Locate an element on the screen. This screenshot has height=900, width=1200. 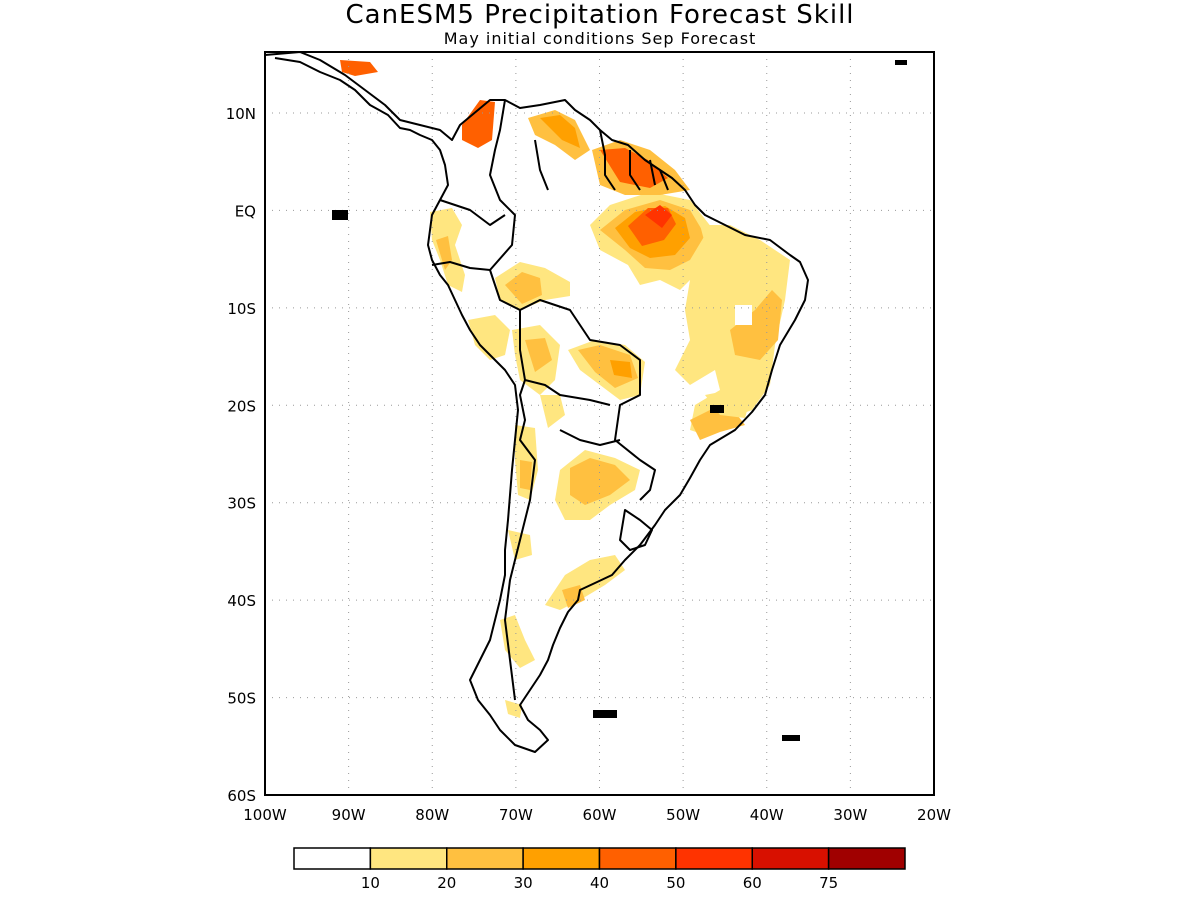
lon-tick-label: 20W is located at coordinates (934, 815).